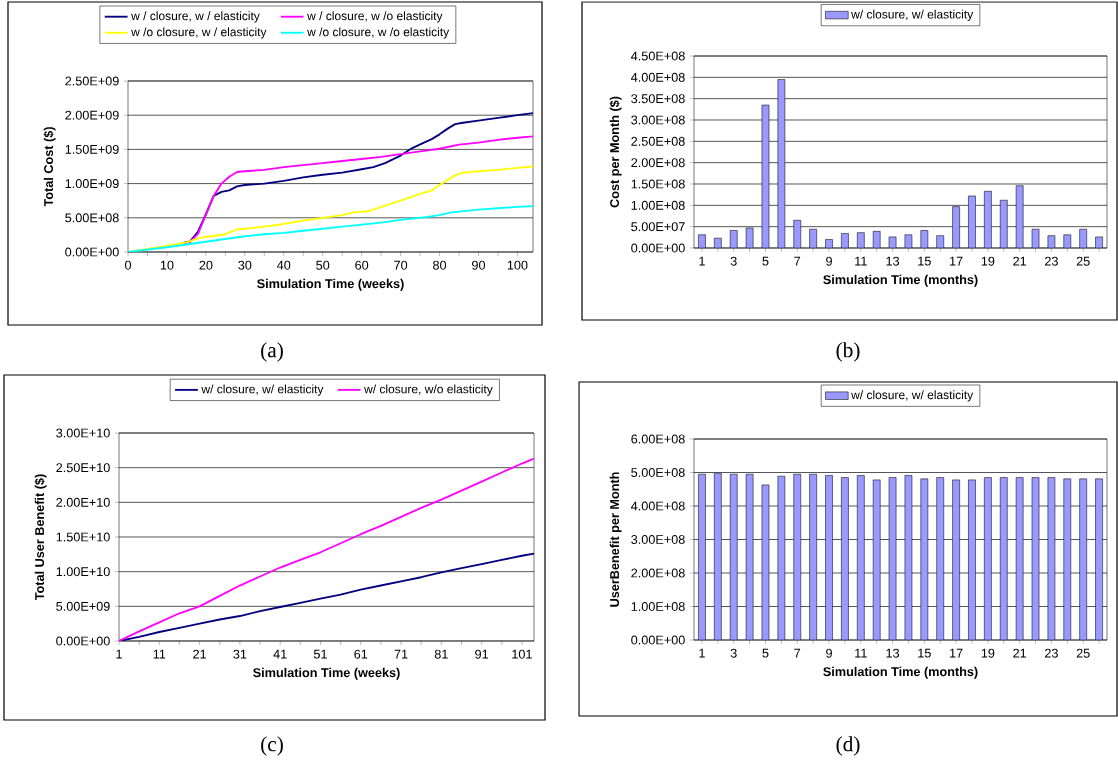 The image size is (1118, 769). What do you see at coordinates (280, 654) in the screenshot?
I see `x-tick-label: 41` at bounding box center [280, 654].